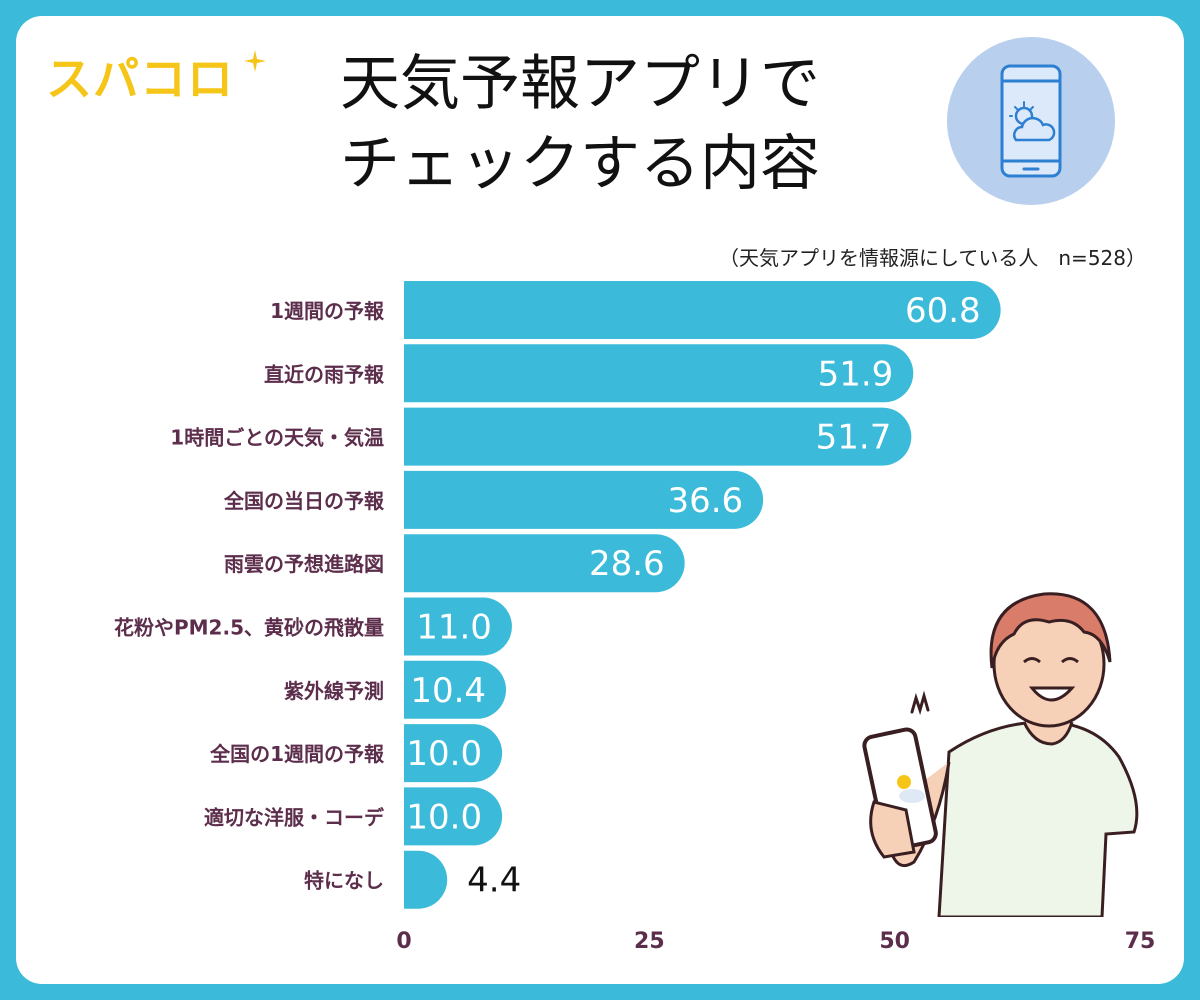 The image size is (1200, 1000). I want to click on x-tick-label: 0, so click(403, 941).